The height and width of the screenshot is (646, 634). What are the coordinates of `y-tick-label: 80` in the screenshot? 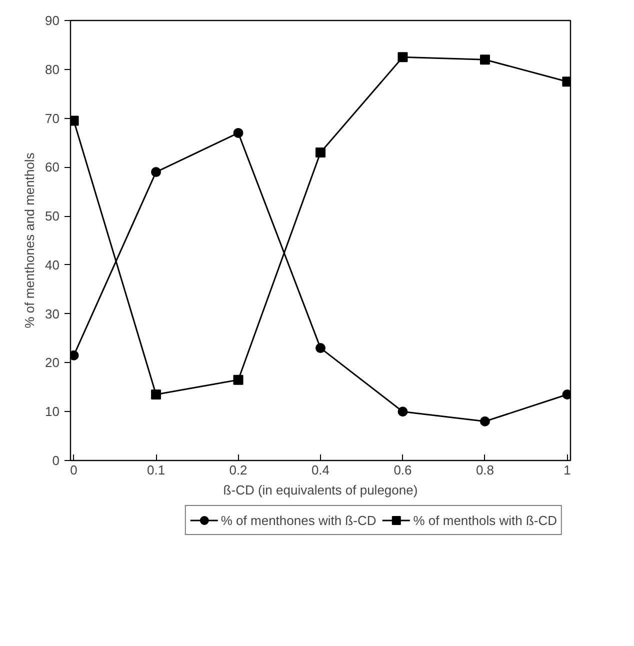 It's located at (52, 69).